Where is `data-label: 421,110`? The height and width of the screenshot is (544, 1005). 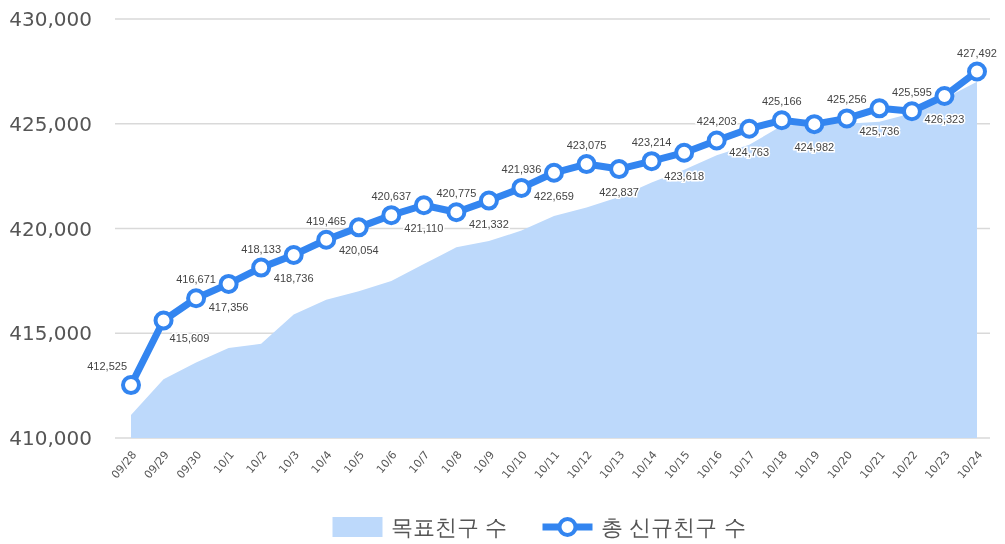 data-label: 421,110 is located at coordinates (424, 228).